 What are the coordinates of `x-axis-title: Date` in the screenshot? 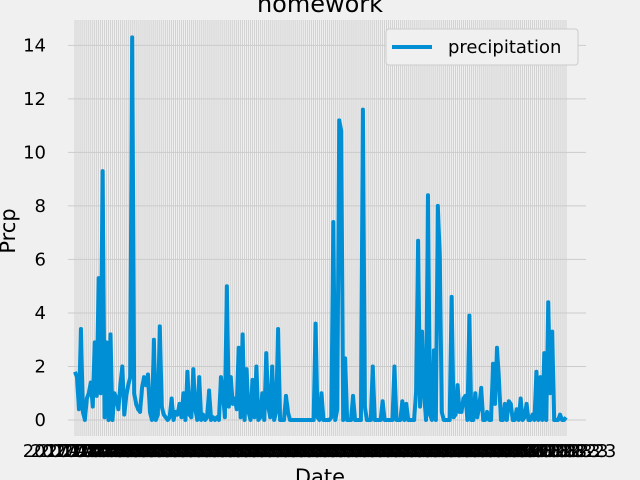 It's located at (320, 472).